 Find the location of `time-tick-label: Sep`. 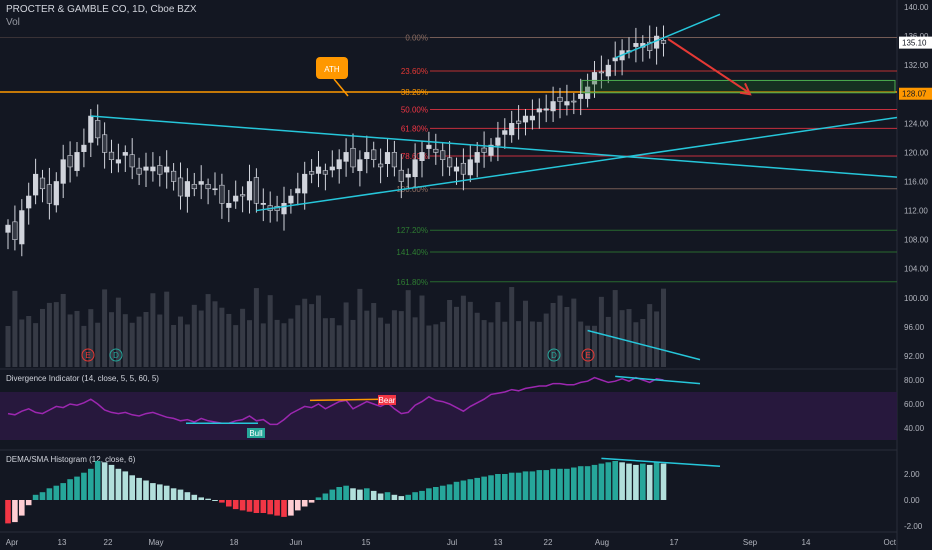

time-tick-label: Sep is located at coordinates (750, 542).